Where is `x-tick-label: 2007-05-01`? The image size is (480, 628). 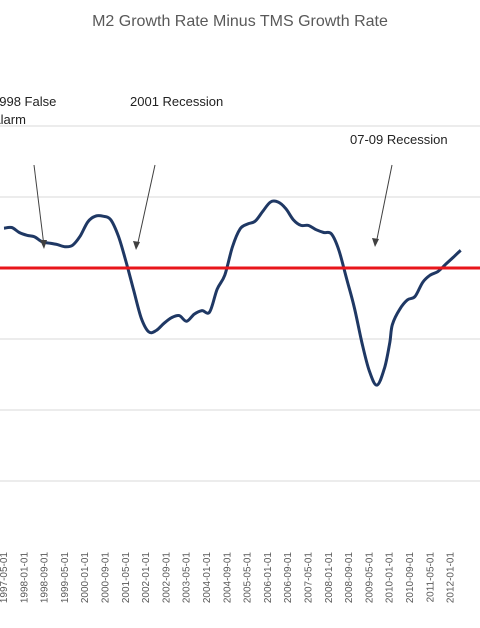
x-tick-label: 2007-05-01 is located at coordinates (309, 578).